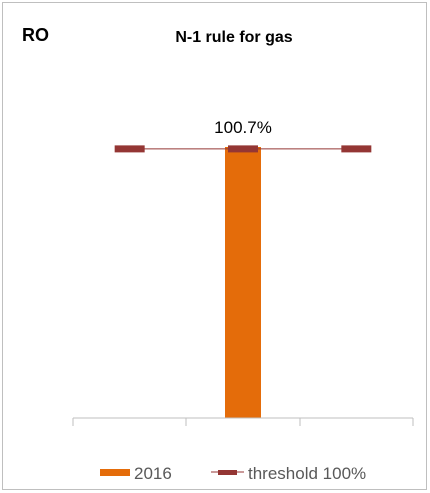 The height and width of the screenshot is (493, 430). Describe the element at coordinates (227, 472) in the screenshot. I see `legend-marker-threshold` at that location.